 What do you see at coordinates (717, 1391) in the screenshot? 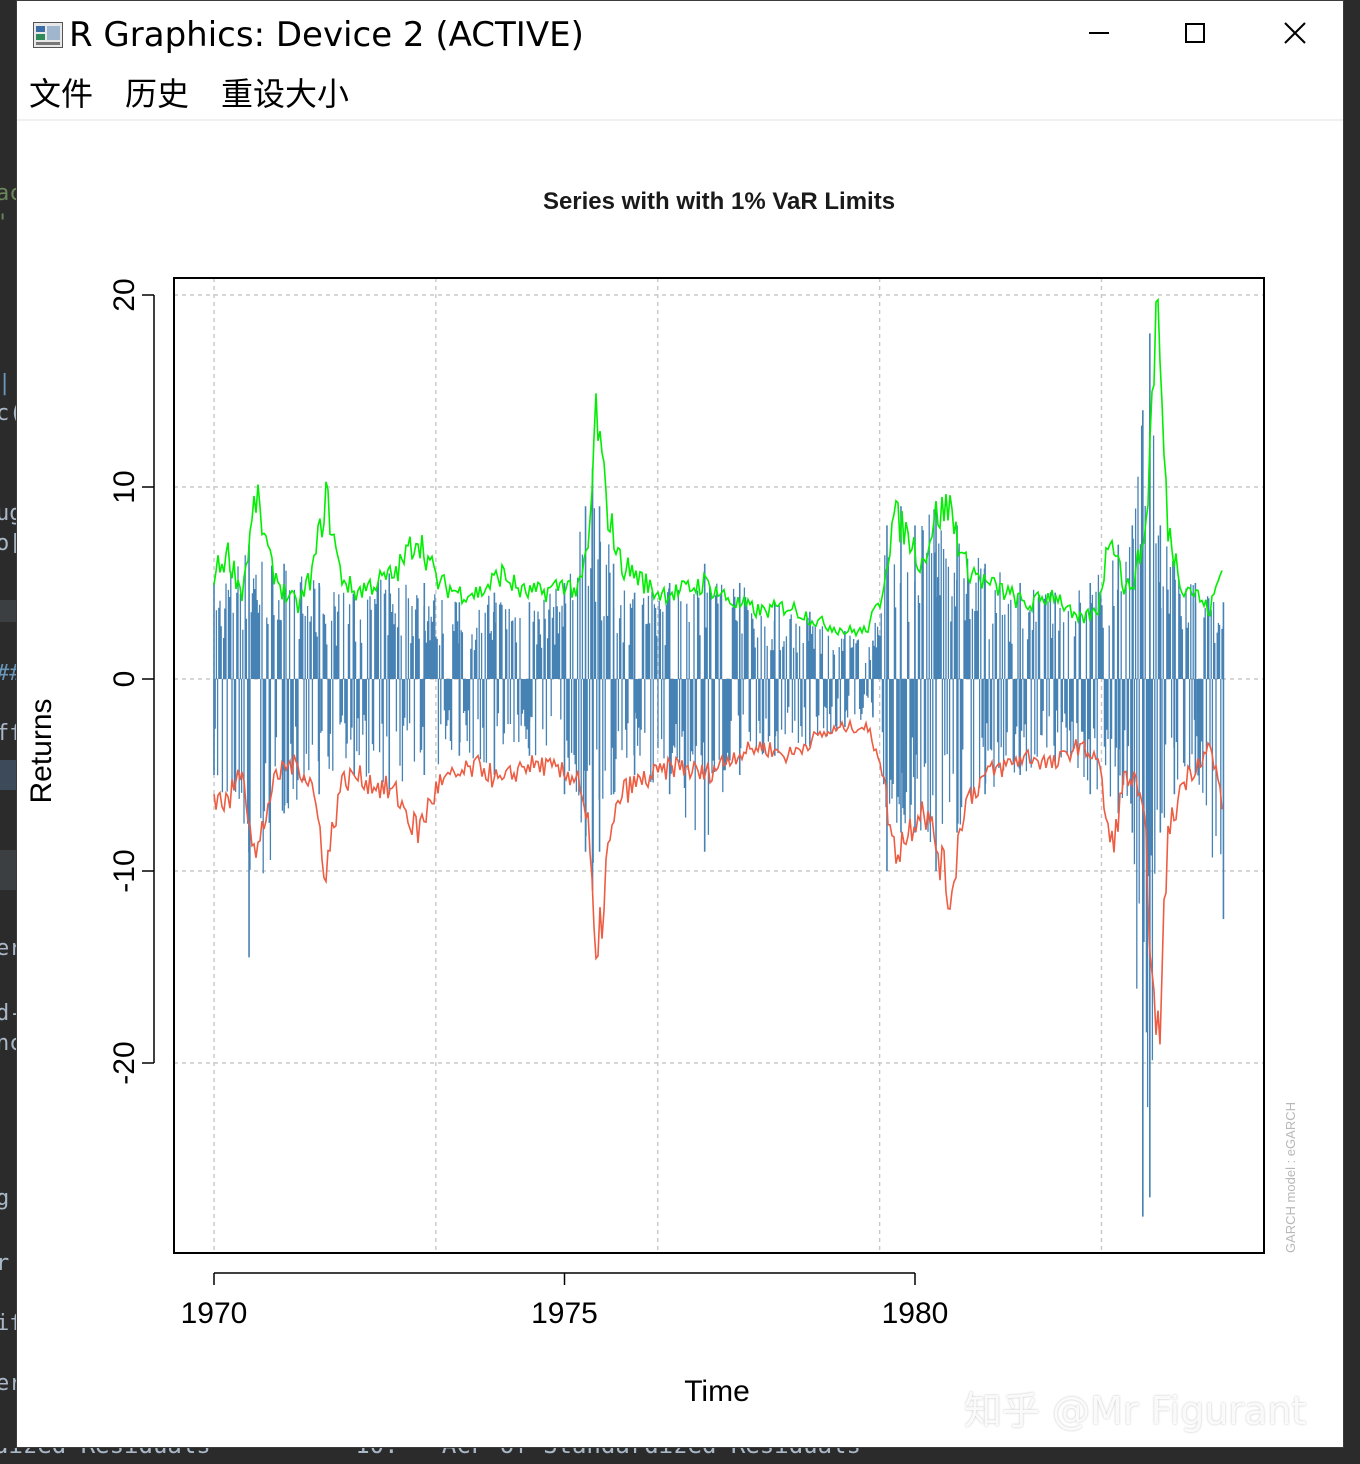
I see `x-axis-label: Time` at bounding box center [717, 1391].